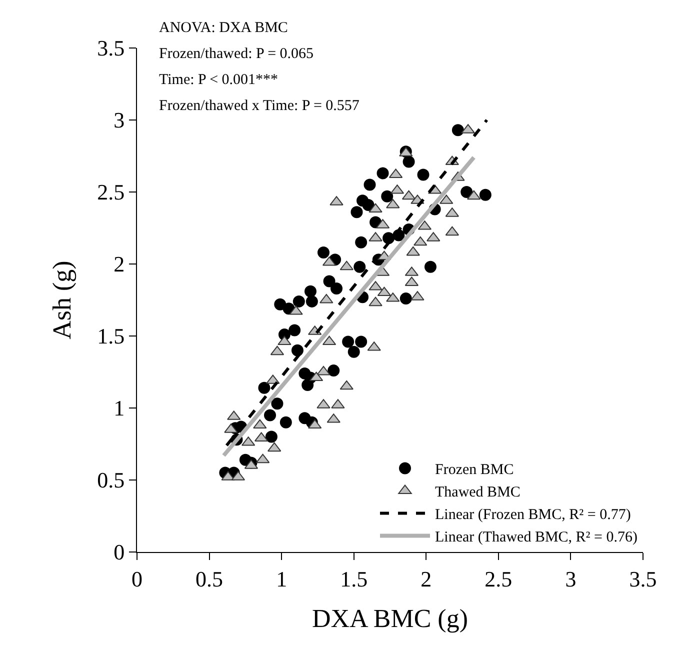 The width and height of the screenshot is (677, 663). I want to click on y-tick-label: 2.5, so click(111, 192).